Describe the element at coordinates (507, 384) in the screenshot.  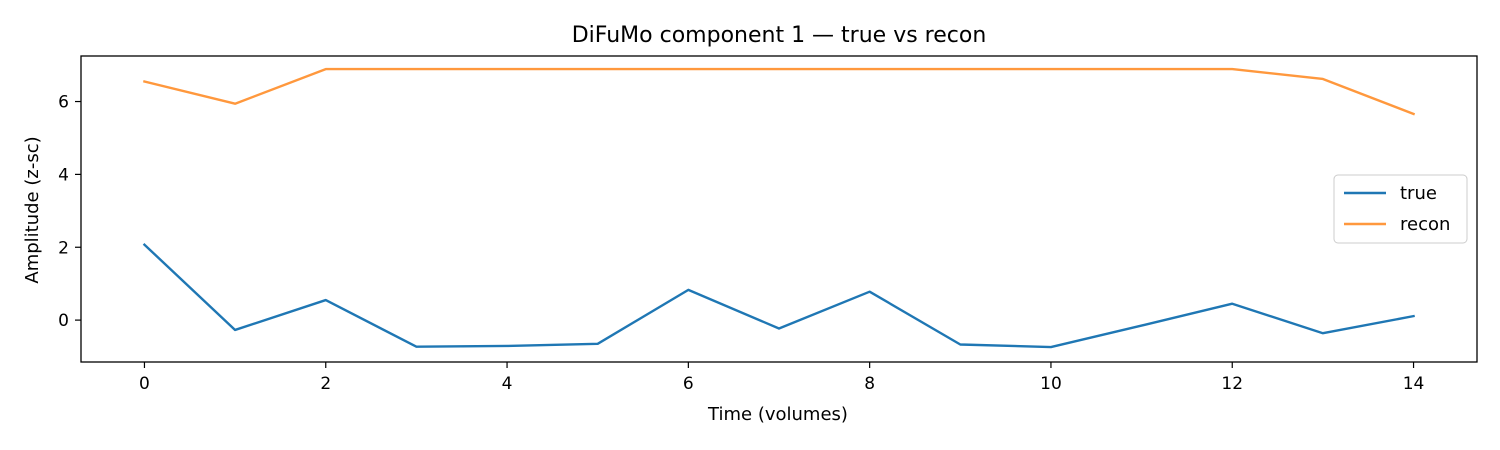
I see `x-tick-label-4: 4` at that location.